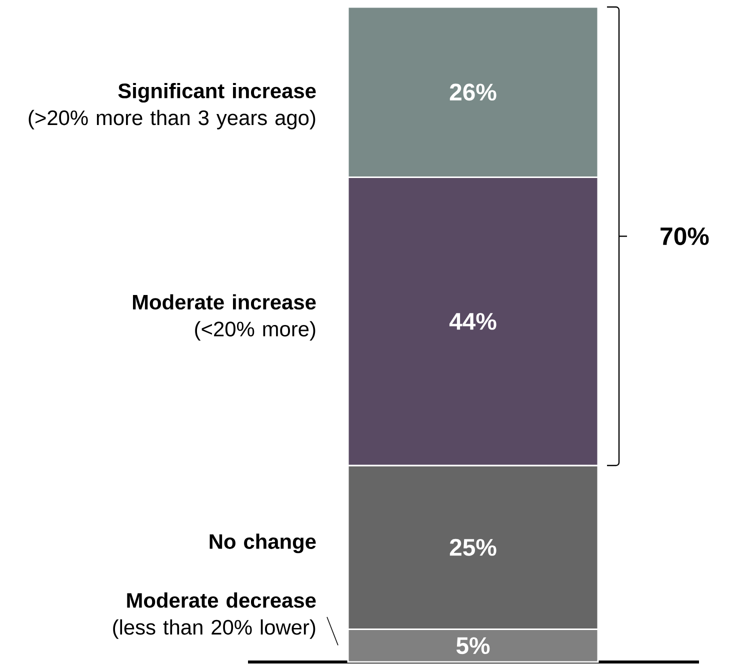  I want to click on series-label: No change, so click(263, 544).